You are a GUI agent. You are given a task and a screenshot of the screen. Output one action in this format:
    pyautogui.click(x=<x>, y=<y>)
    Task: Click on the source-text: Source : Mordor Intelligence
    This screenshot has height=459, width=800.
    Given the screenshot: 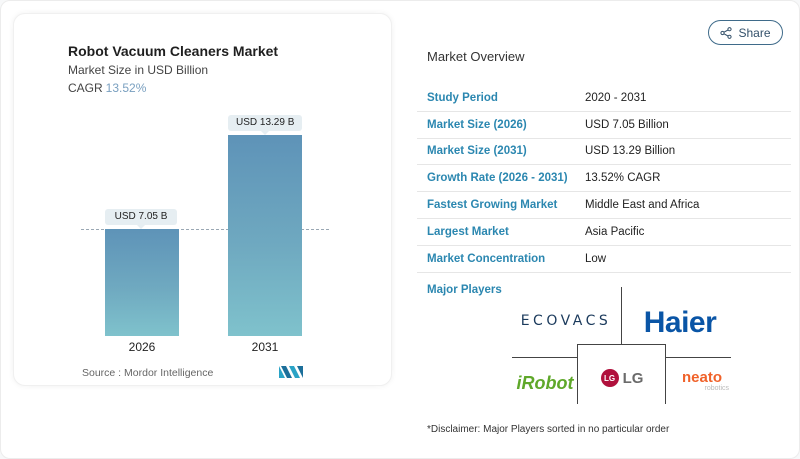 What is the action you would take?
    pyautogui.click(x=148, y=373)
    